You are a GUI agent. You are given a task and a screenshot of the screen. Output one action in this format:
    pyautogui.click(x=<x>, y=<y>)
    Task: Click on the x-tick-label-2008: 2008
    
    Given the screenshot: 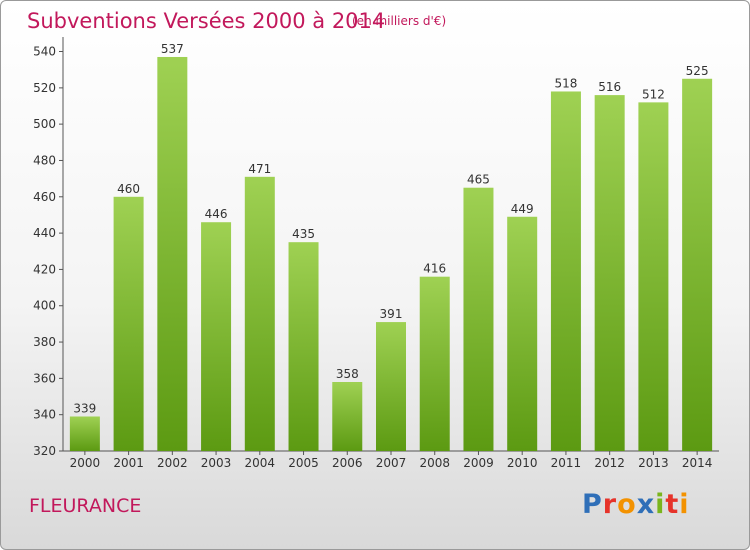 What is the action you would take?
    pyautogui.click(x=434, y=463)
    